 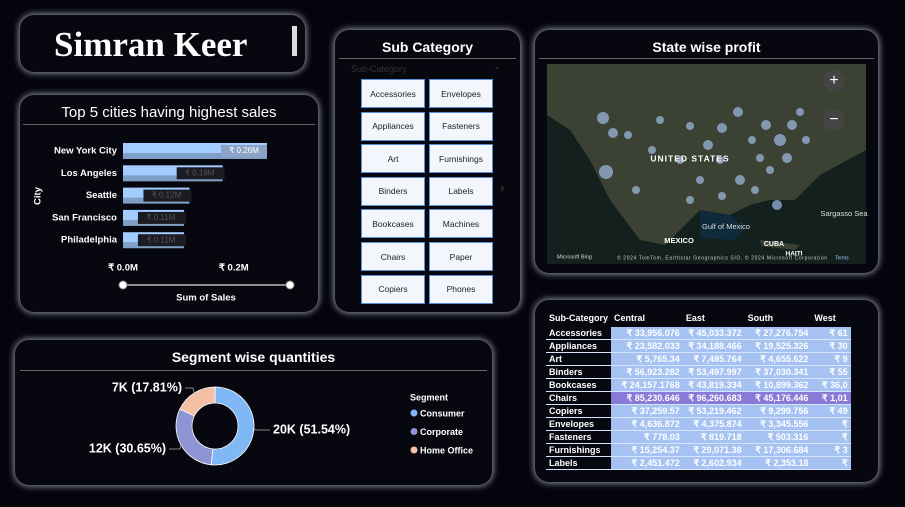 What do you see at coordinates (234, 268) in the screenshot?
I see `x-tick-label: ₹ 0.2M` at bounding box center [234, 268].